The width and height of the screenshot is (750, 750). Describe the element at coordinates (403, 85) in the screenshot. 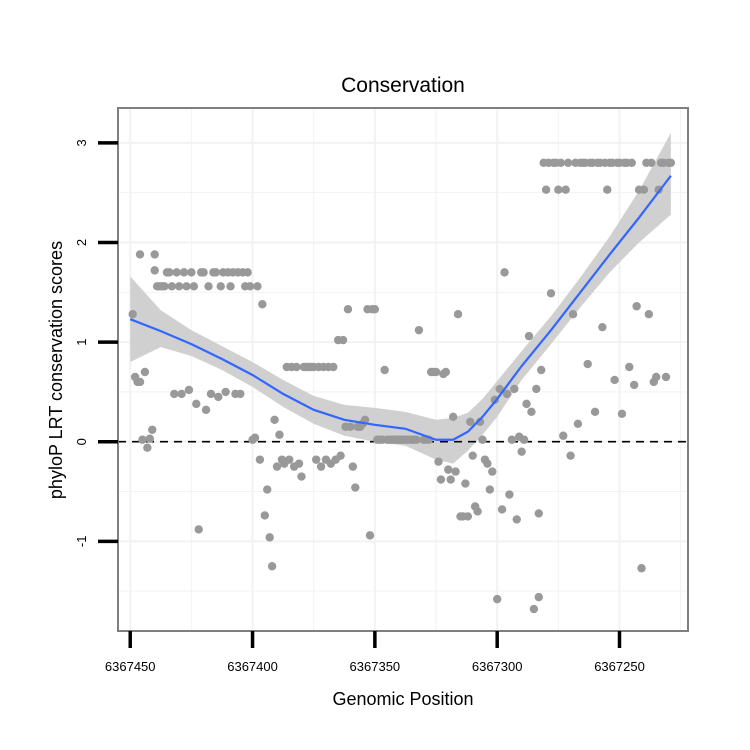

I see `chart-title: Conservation` at that location.